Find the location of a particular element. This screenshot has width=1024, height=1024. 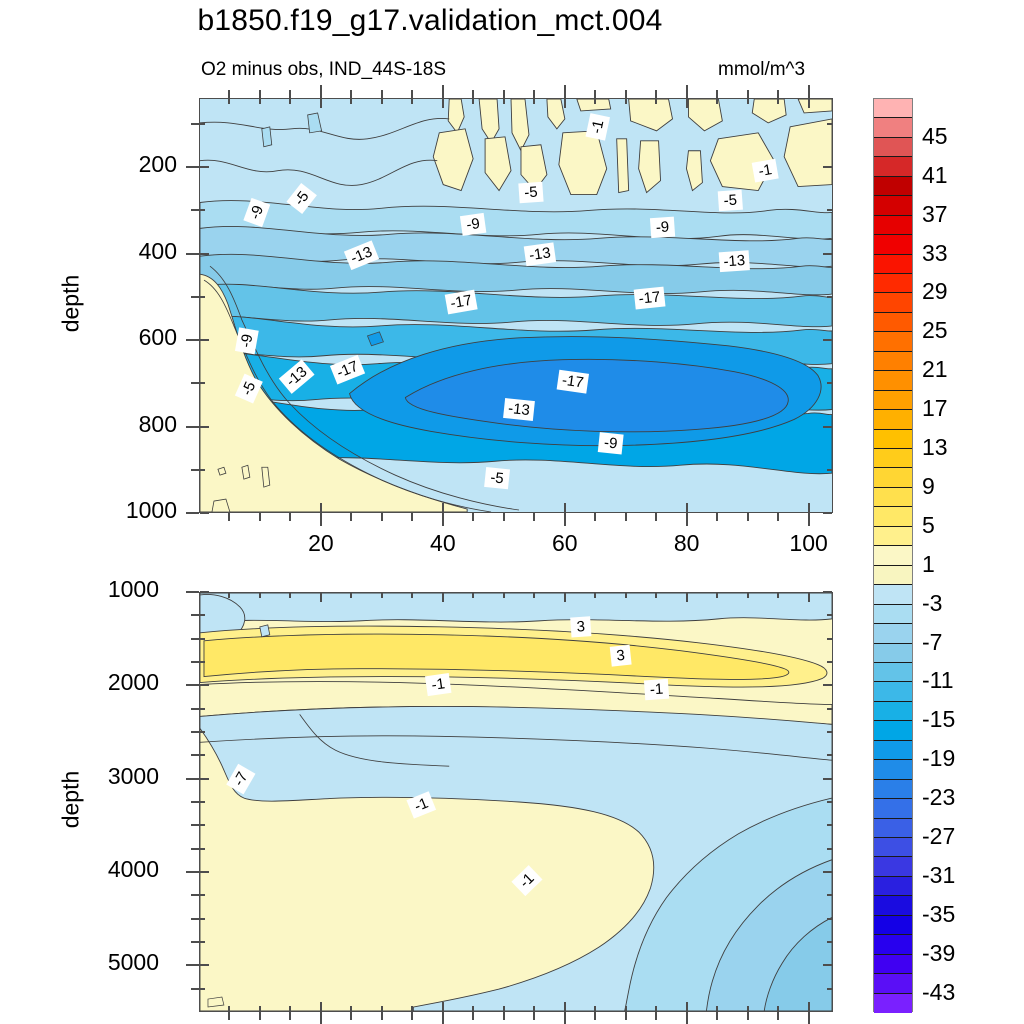

axis-tick-label: 5000 is located at coordinates (133, 962).